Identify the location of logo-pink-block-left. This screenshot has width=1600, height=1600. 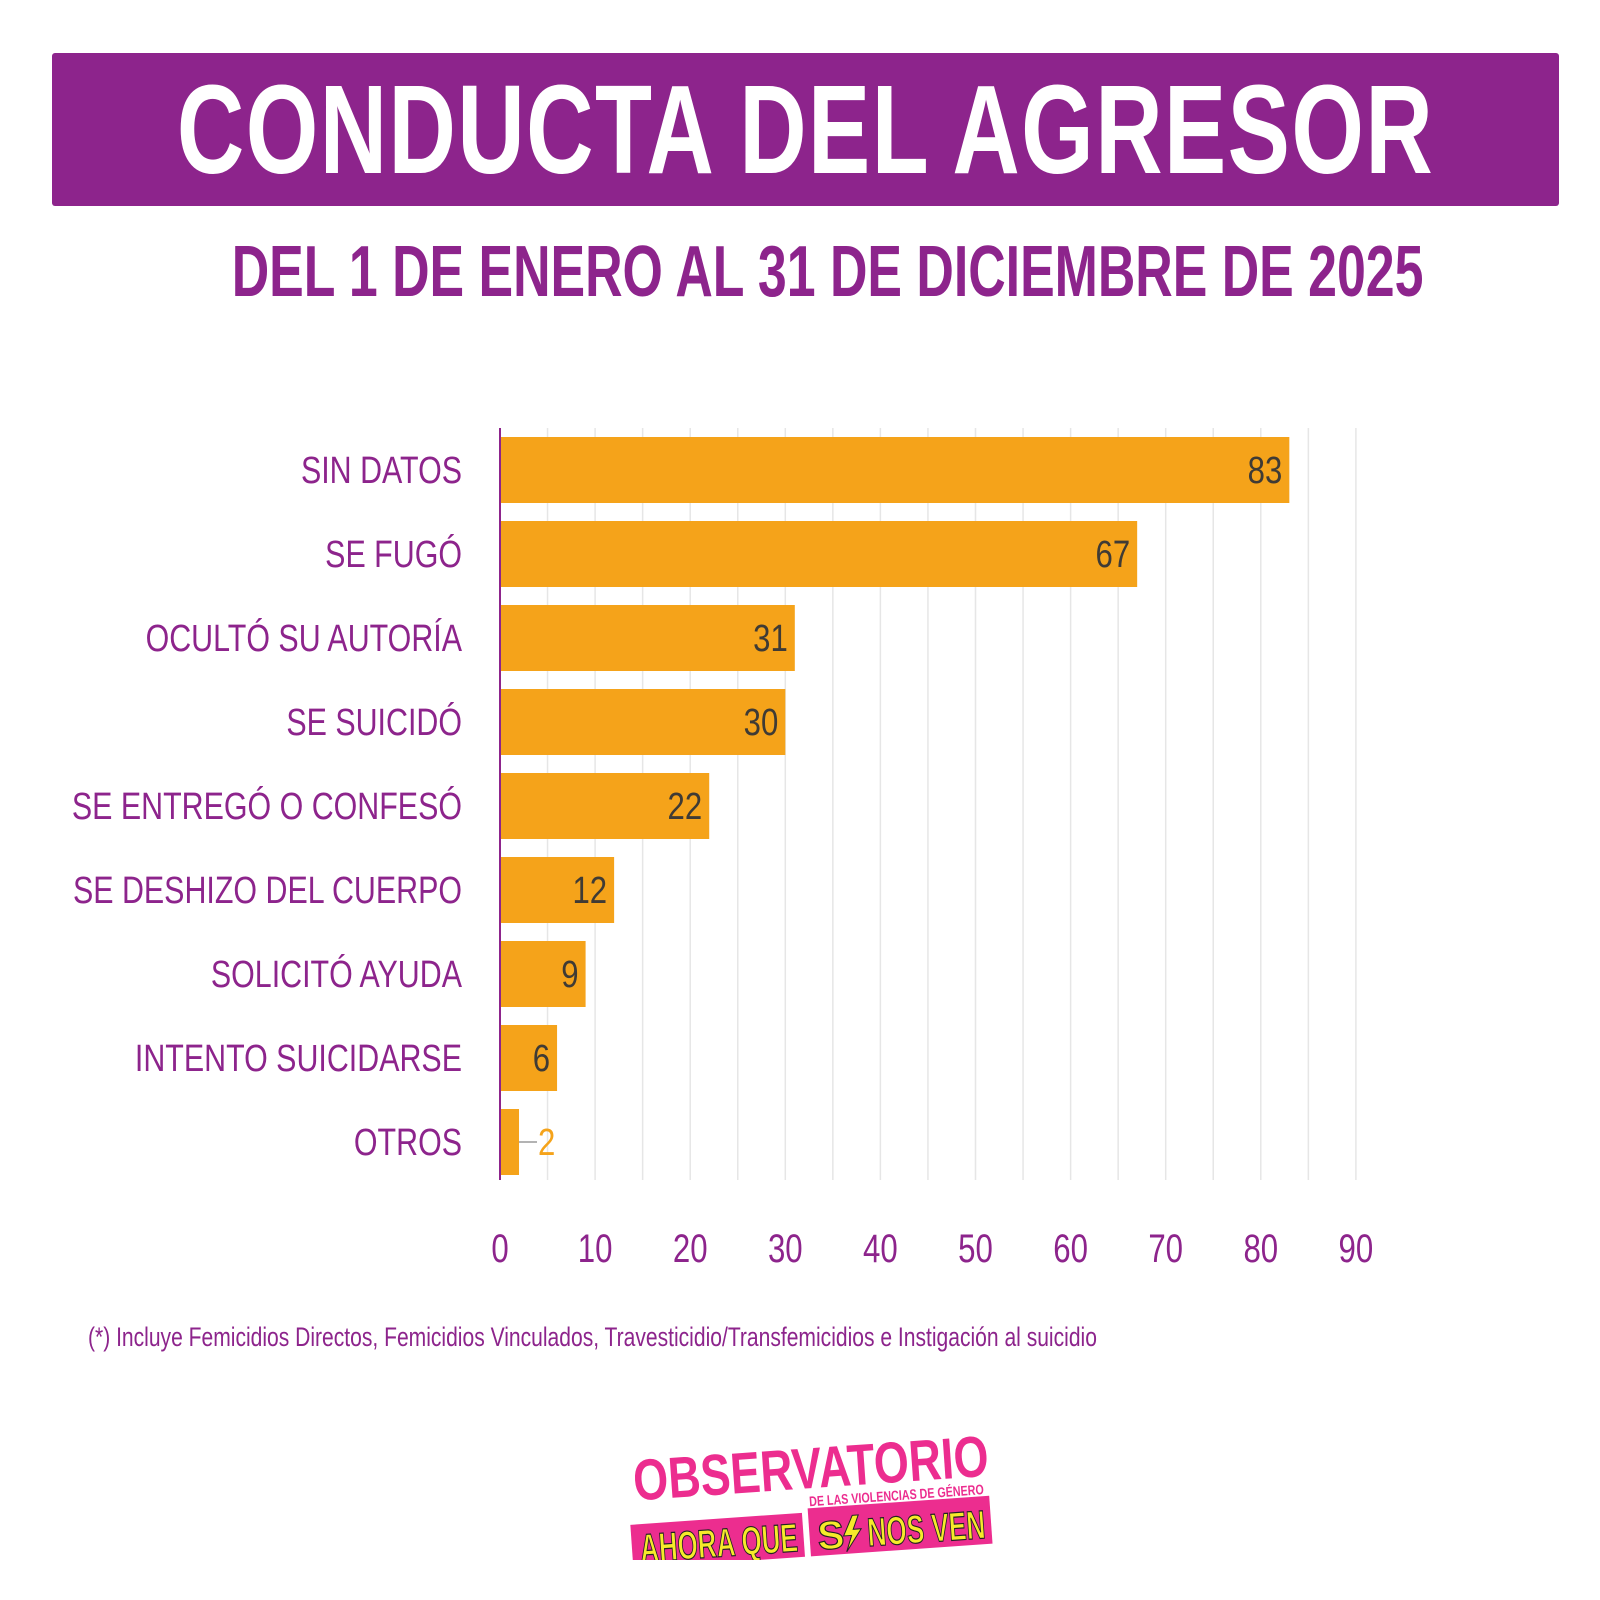
(717, 1536).